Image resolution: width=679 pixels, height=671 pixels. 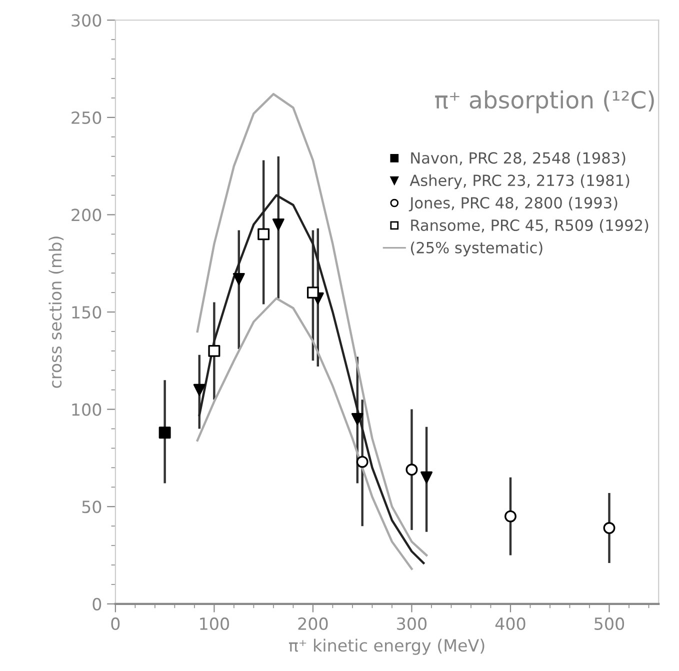 What do you see at coordinates (87, 409) in the screenshot?
I see `y-tick-label: 100` at bounding box center [87, 409].